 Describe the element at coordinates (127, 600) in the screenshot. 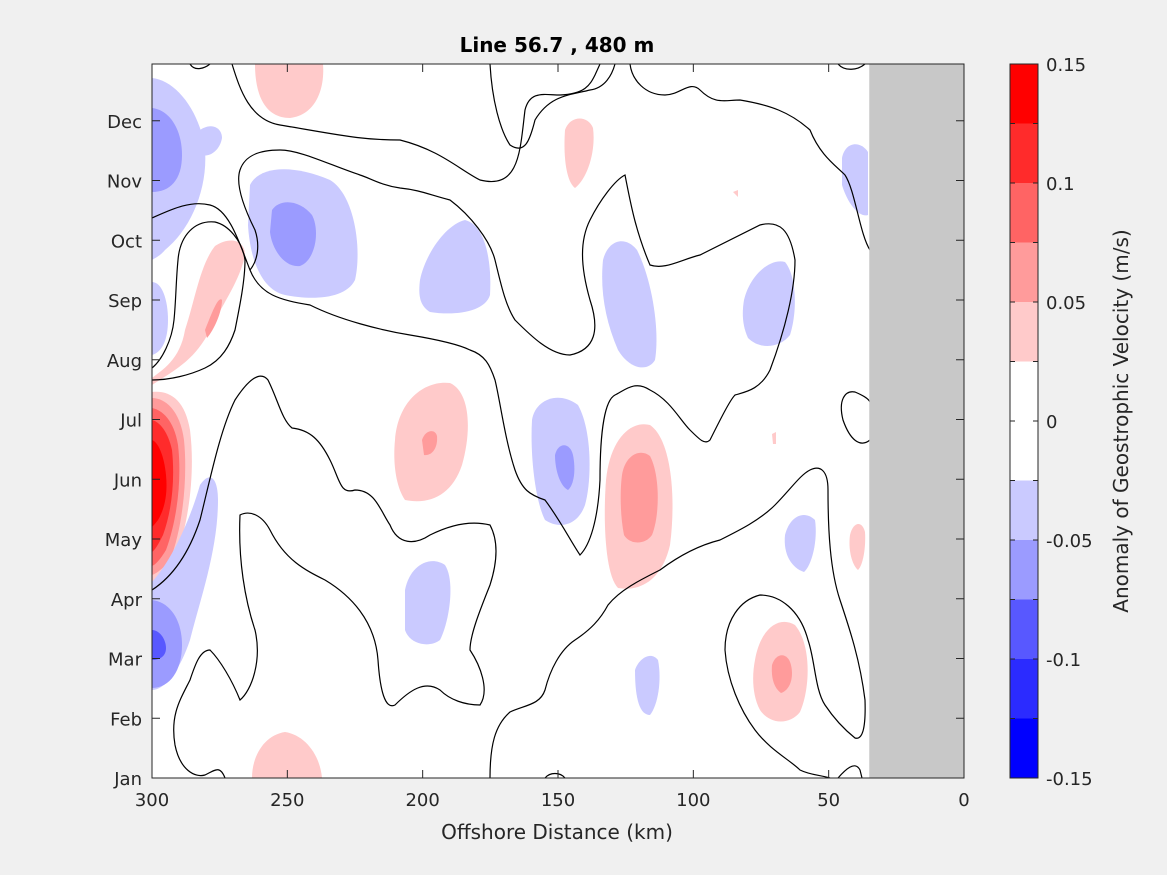

I see `y-tick-label: Apr` at that location.